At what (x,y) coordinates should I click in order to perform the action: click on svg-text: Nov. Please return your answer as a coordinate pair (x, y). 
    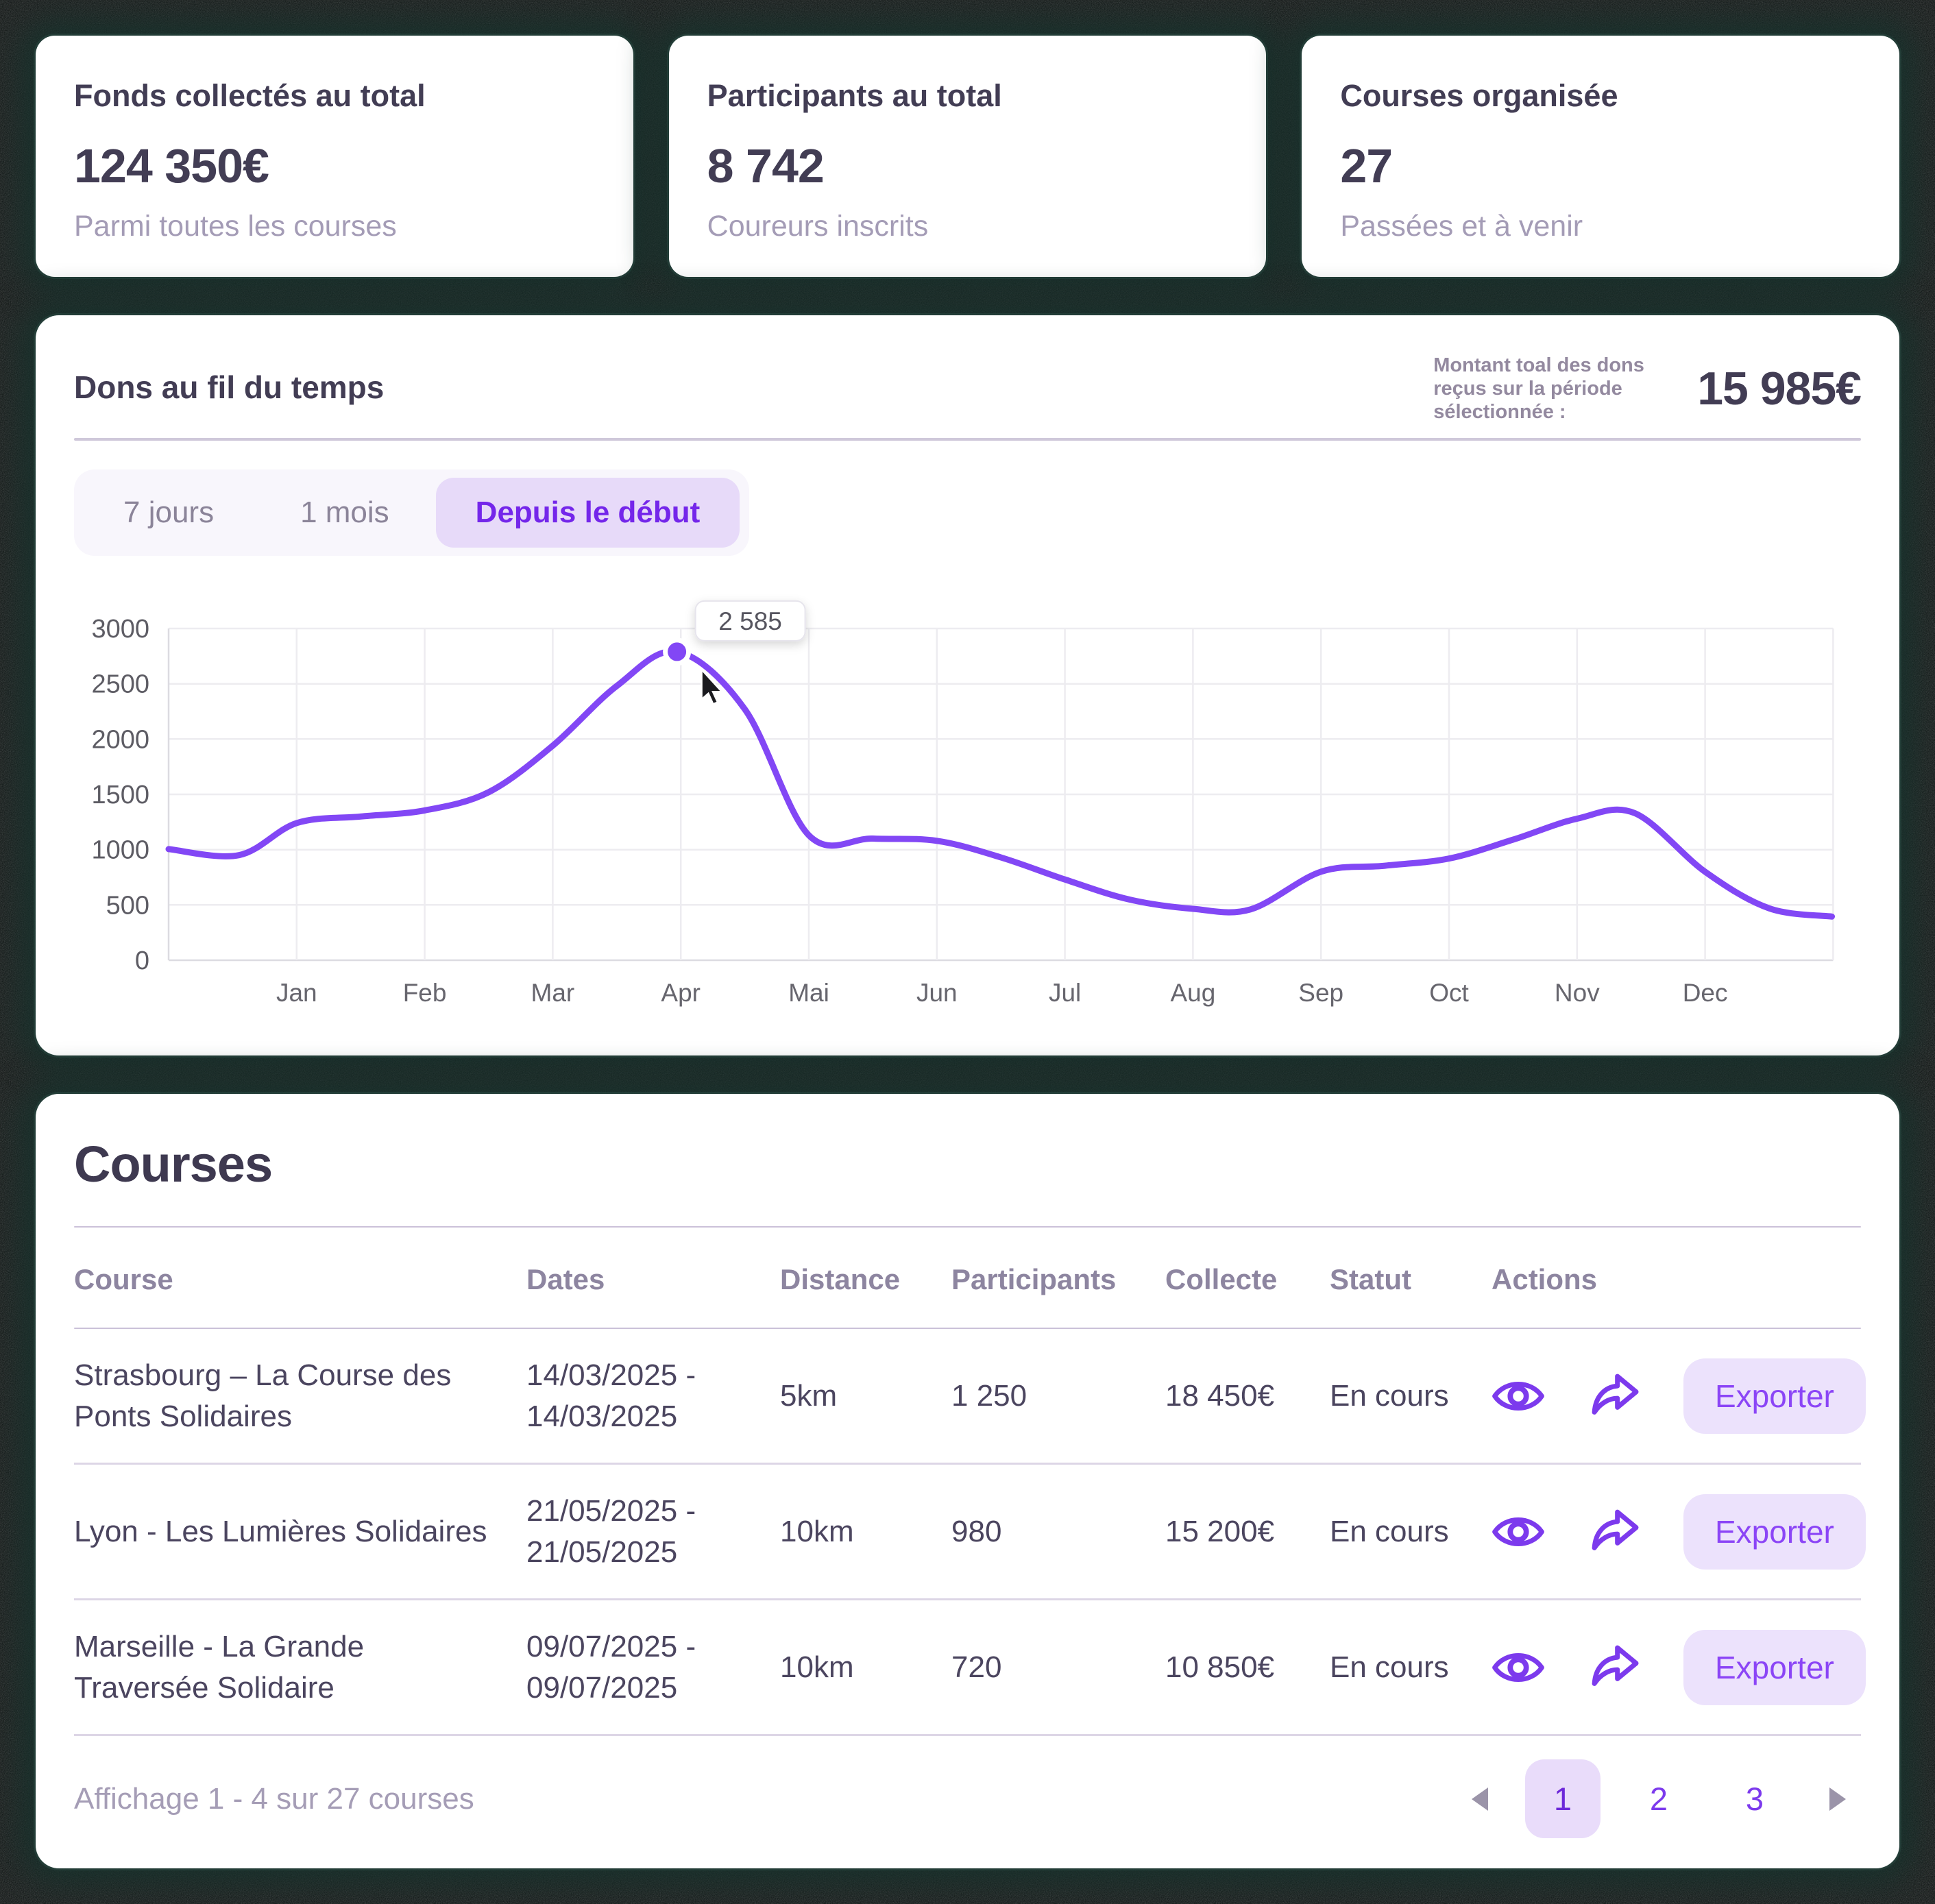
    Looking at the image, I should click on (1577, 993).